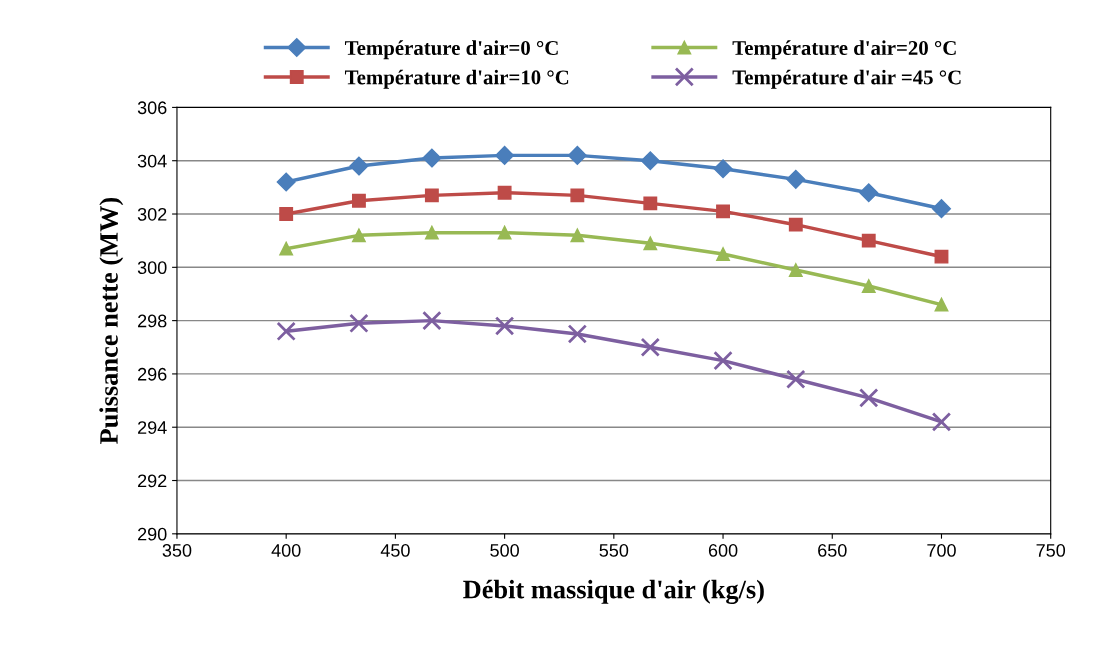  What do you see at coordinates (1051, 550) in the screenshot?
I see `x-tick-label: 750` at bounding box center [1051, 550].